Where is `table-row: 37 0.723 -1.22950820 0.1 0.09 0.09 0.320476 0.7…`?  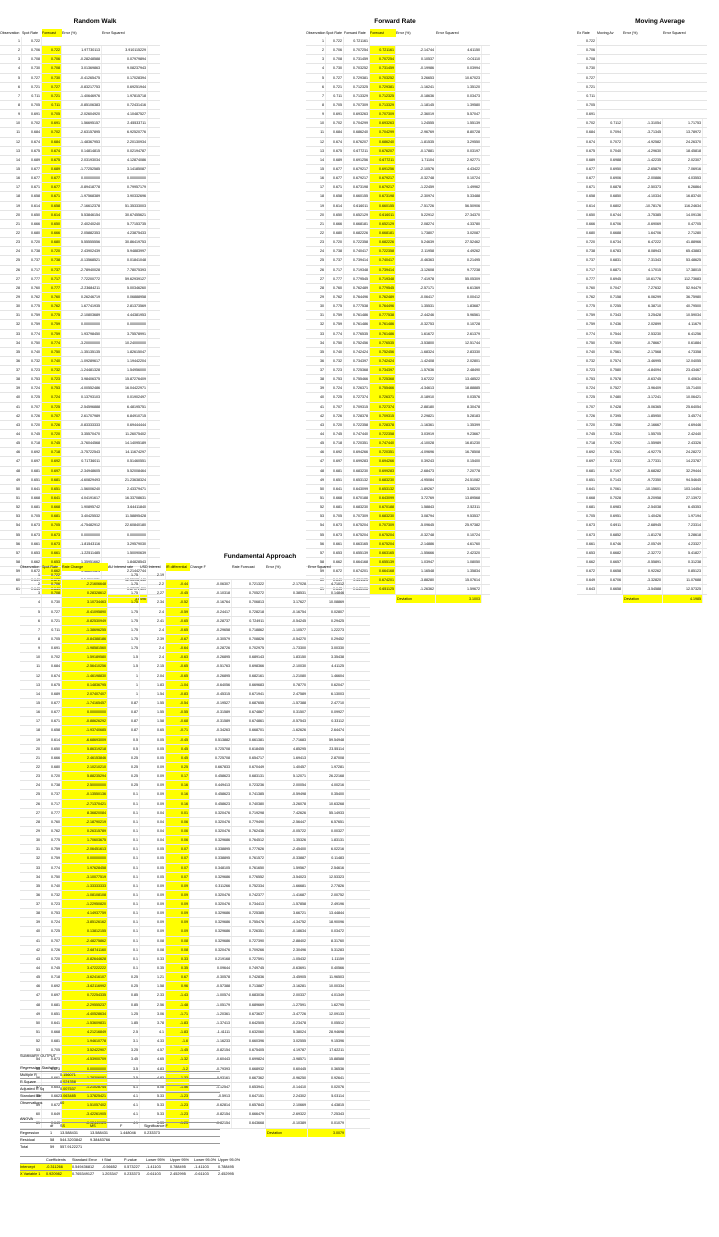
table-row: 37 0.723 -1.22950820 0.1 0.09 0.09 0.320476 0.7… is located at coordinates (195, 905).